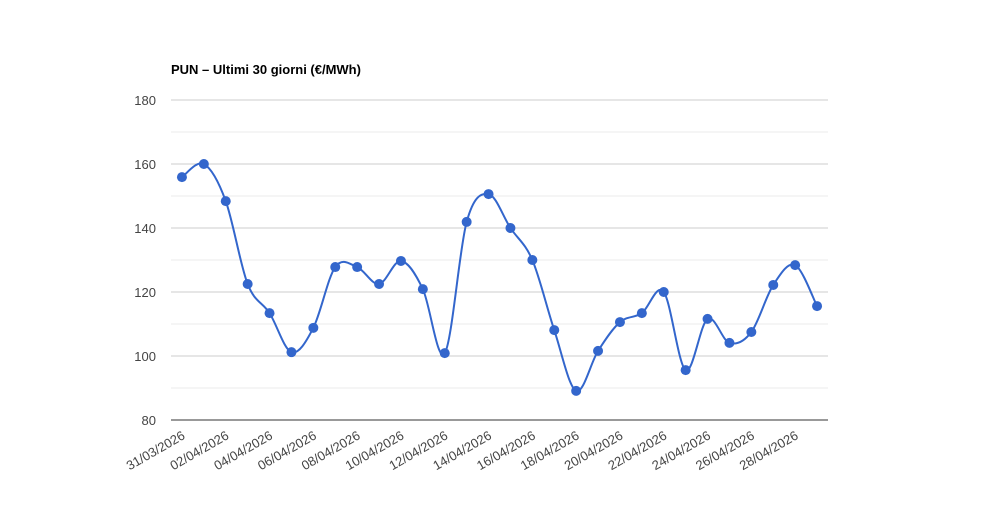 This screenshot has width=1000, height=525. What do you see at coordinates (149, 420) in the screenshot?
I see `y-tick-label: 80` at bounding box center [149, 420].